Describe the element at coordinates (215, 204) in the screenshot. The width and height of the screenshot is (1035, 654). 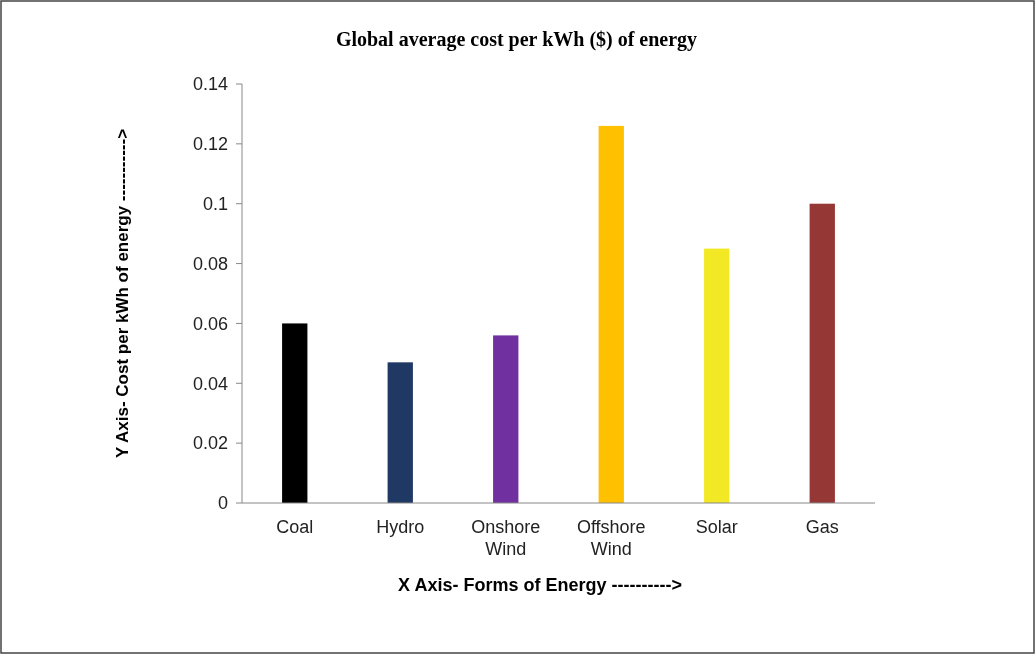
I see `y-tick-label: 0.1` at that location.